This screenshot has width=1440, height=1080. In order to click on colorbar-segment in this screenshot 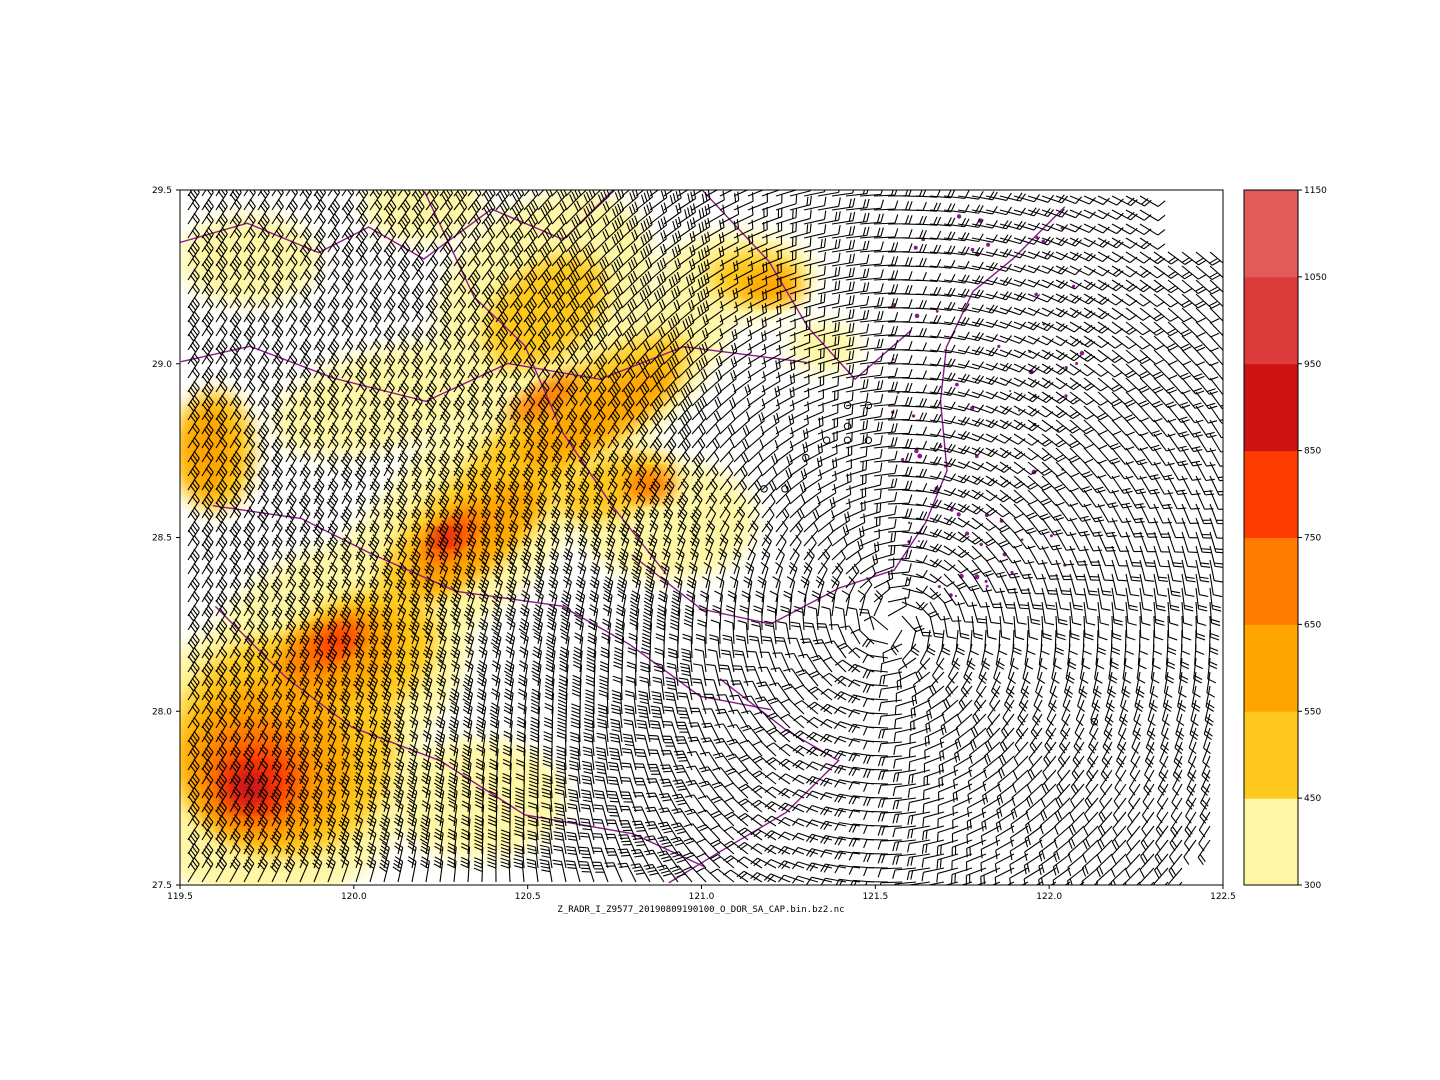, I will do `click(1271, 320)`.